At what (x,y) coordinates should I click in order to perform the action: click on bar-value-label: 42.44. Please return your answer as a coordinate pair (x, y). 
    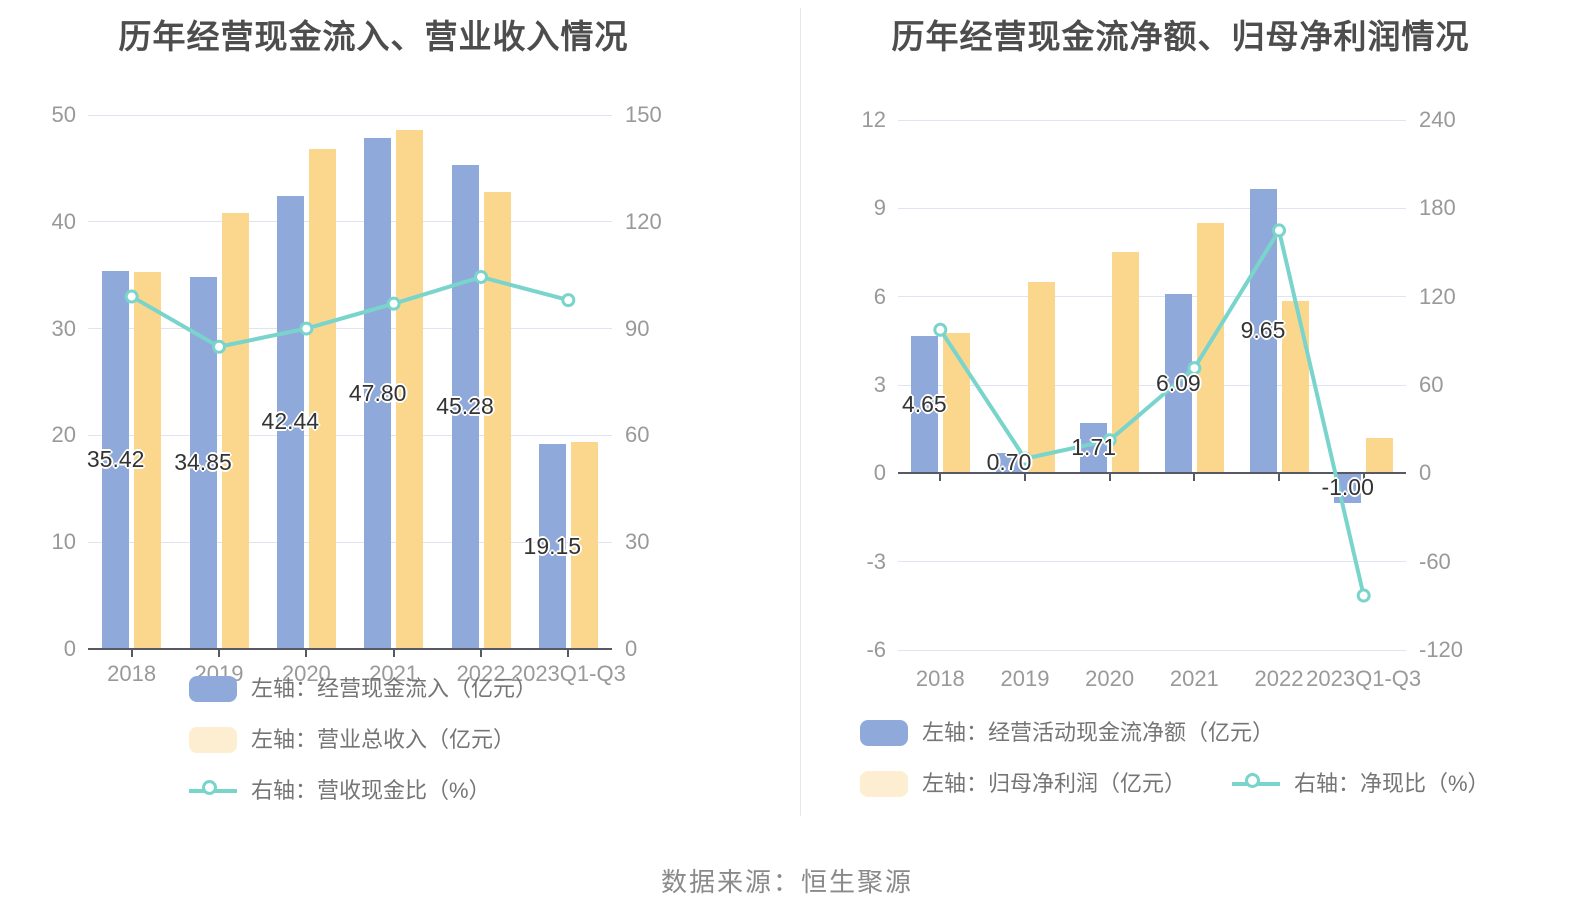
    Looking at the image, I should click on (290, 421).